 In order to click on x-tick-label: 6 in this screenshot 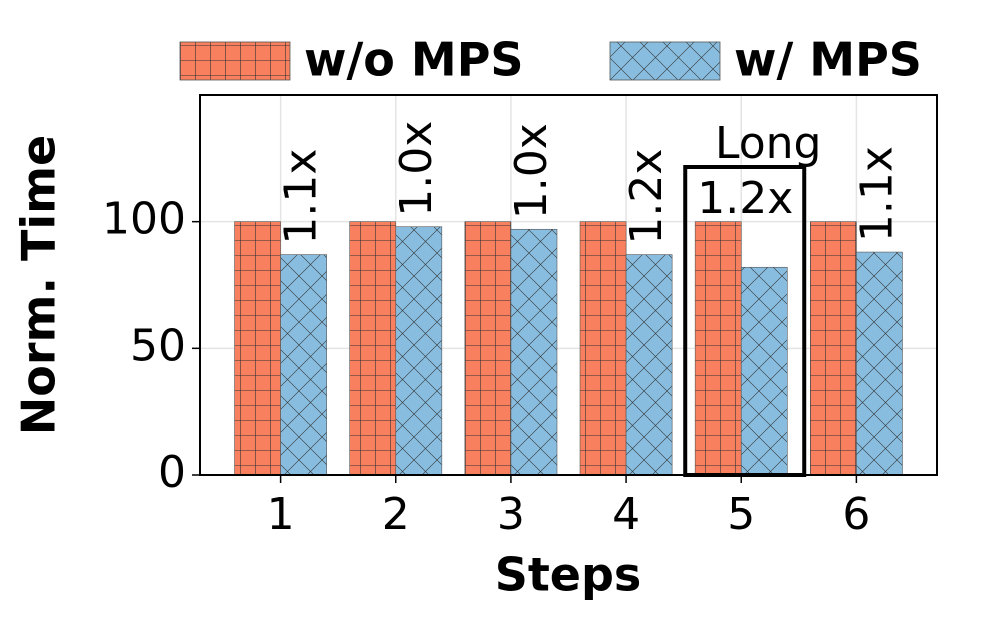, I will do `click(856, 514)`.